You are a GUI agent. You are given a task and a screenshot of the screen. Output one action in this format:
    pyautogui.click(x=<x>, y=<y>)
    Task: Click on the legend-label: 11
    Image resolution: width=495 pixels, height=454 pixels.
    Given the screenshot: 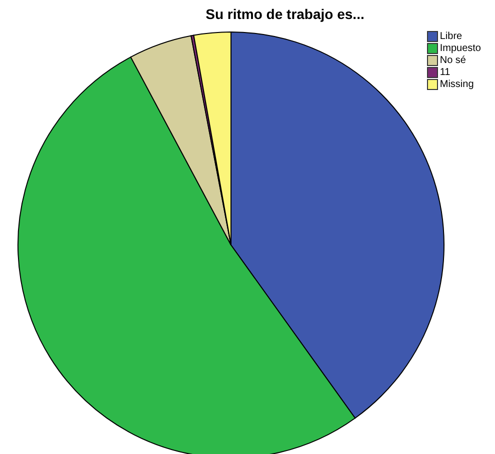 What is the action you would take?
    pyautogui.click(x=445, y=72)
    